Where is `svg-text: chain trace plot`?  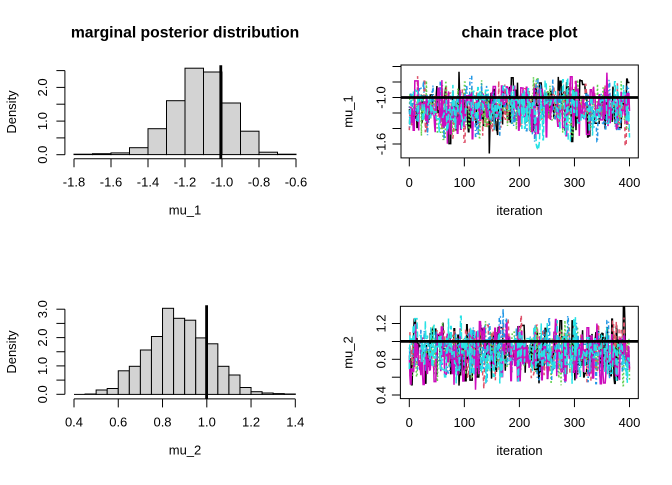 svg-text: chain trace plot is located at coordinates (520, 33).